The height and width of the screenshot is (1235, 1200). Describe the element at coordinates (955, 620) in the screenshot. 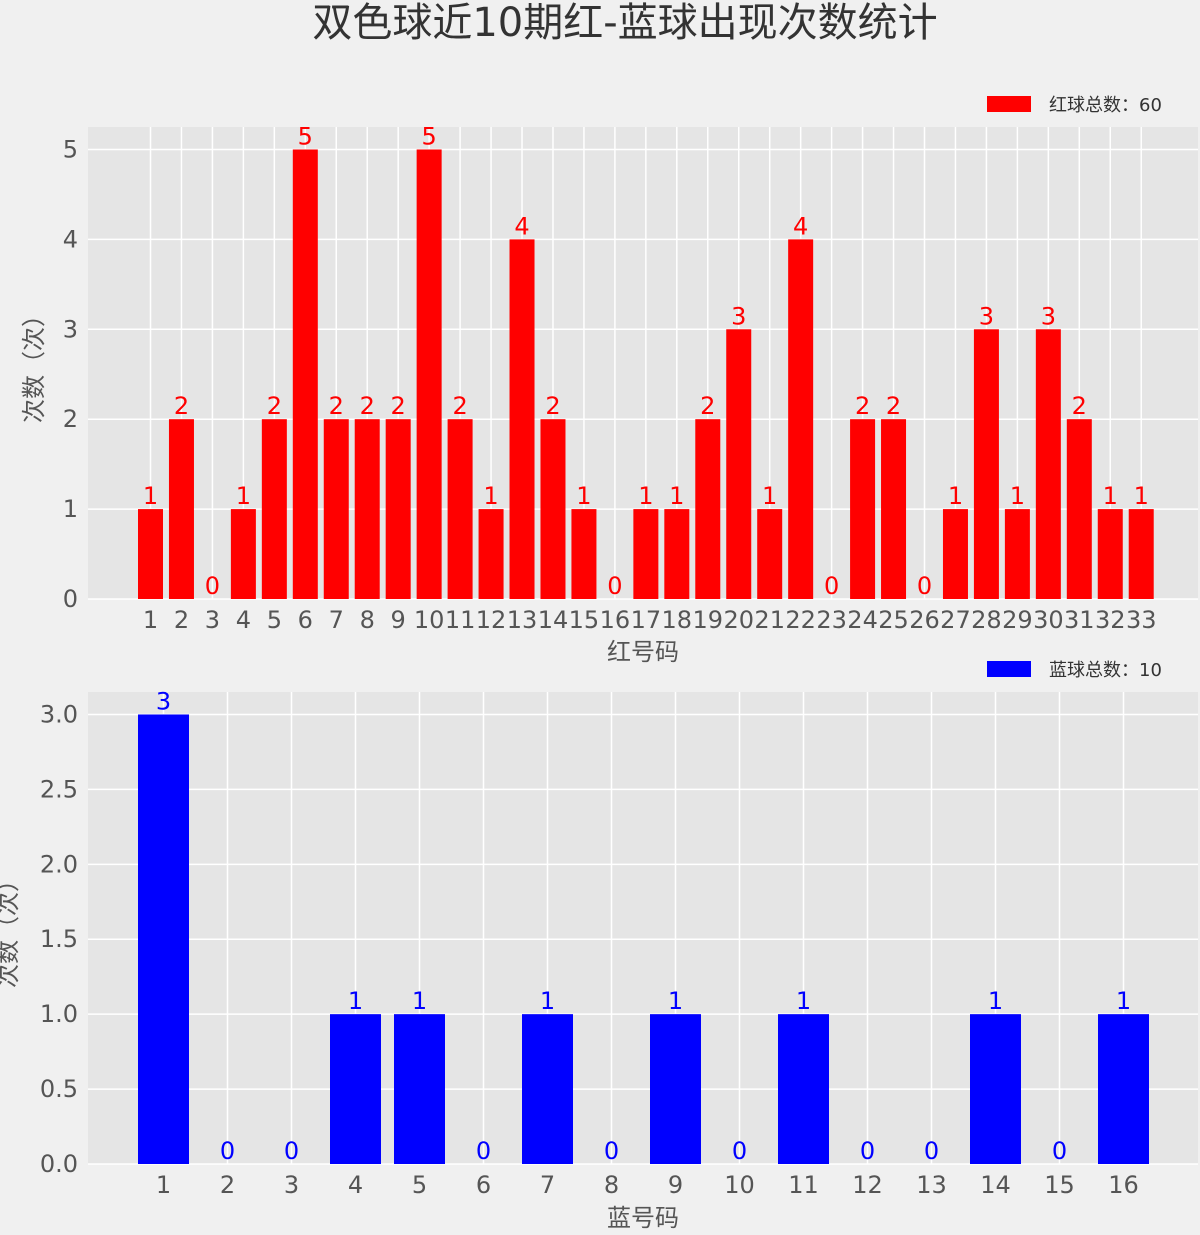

I see `x-tick-label: 27` at that location.